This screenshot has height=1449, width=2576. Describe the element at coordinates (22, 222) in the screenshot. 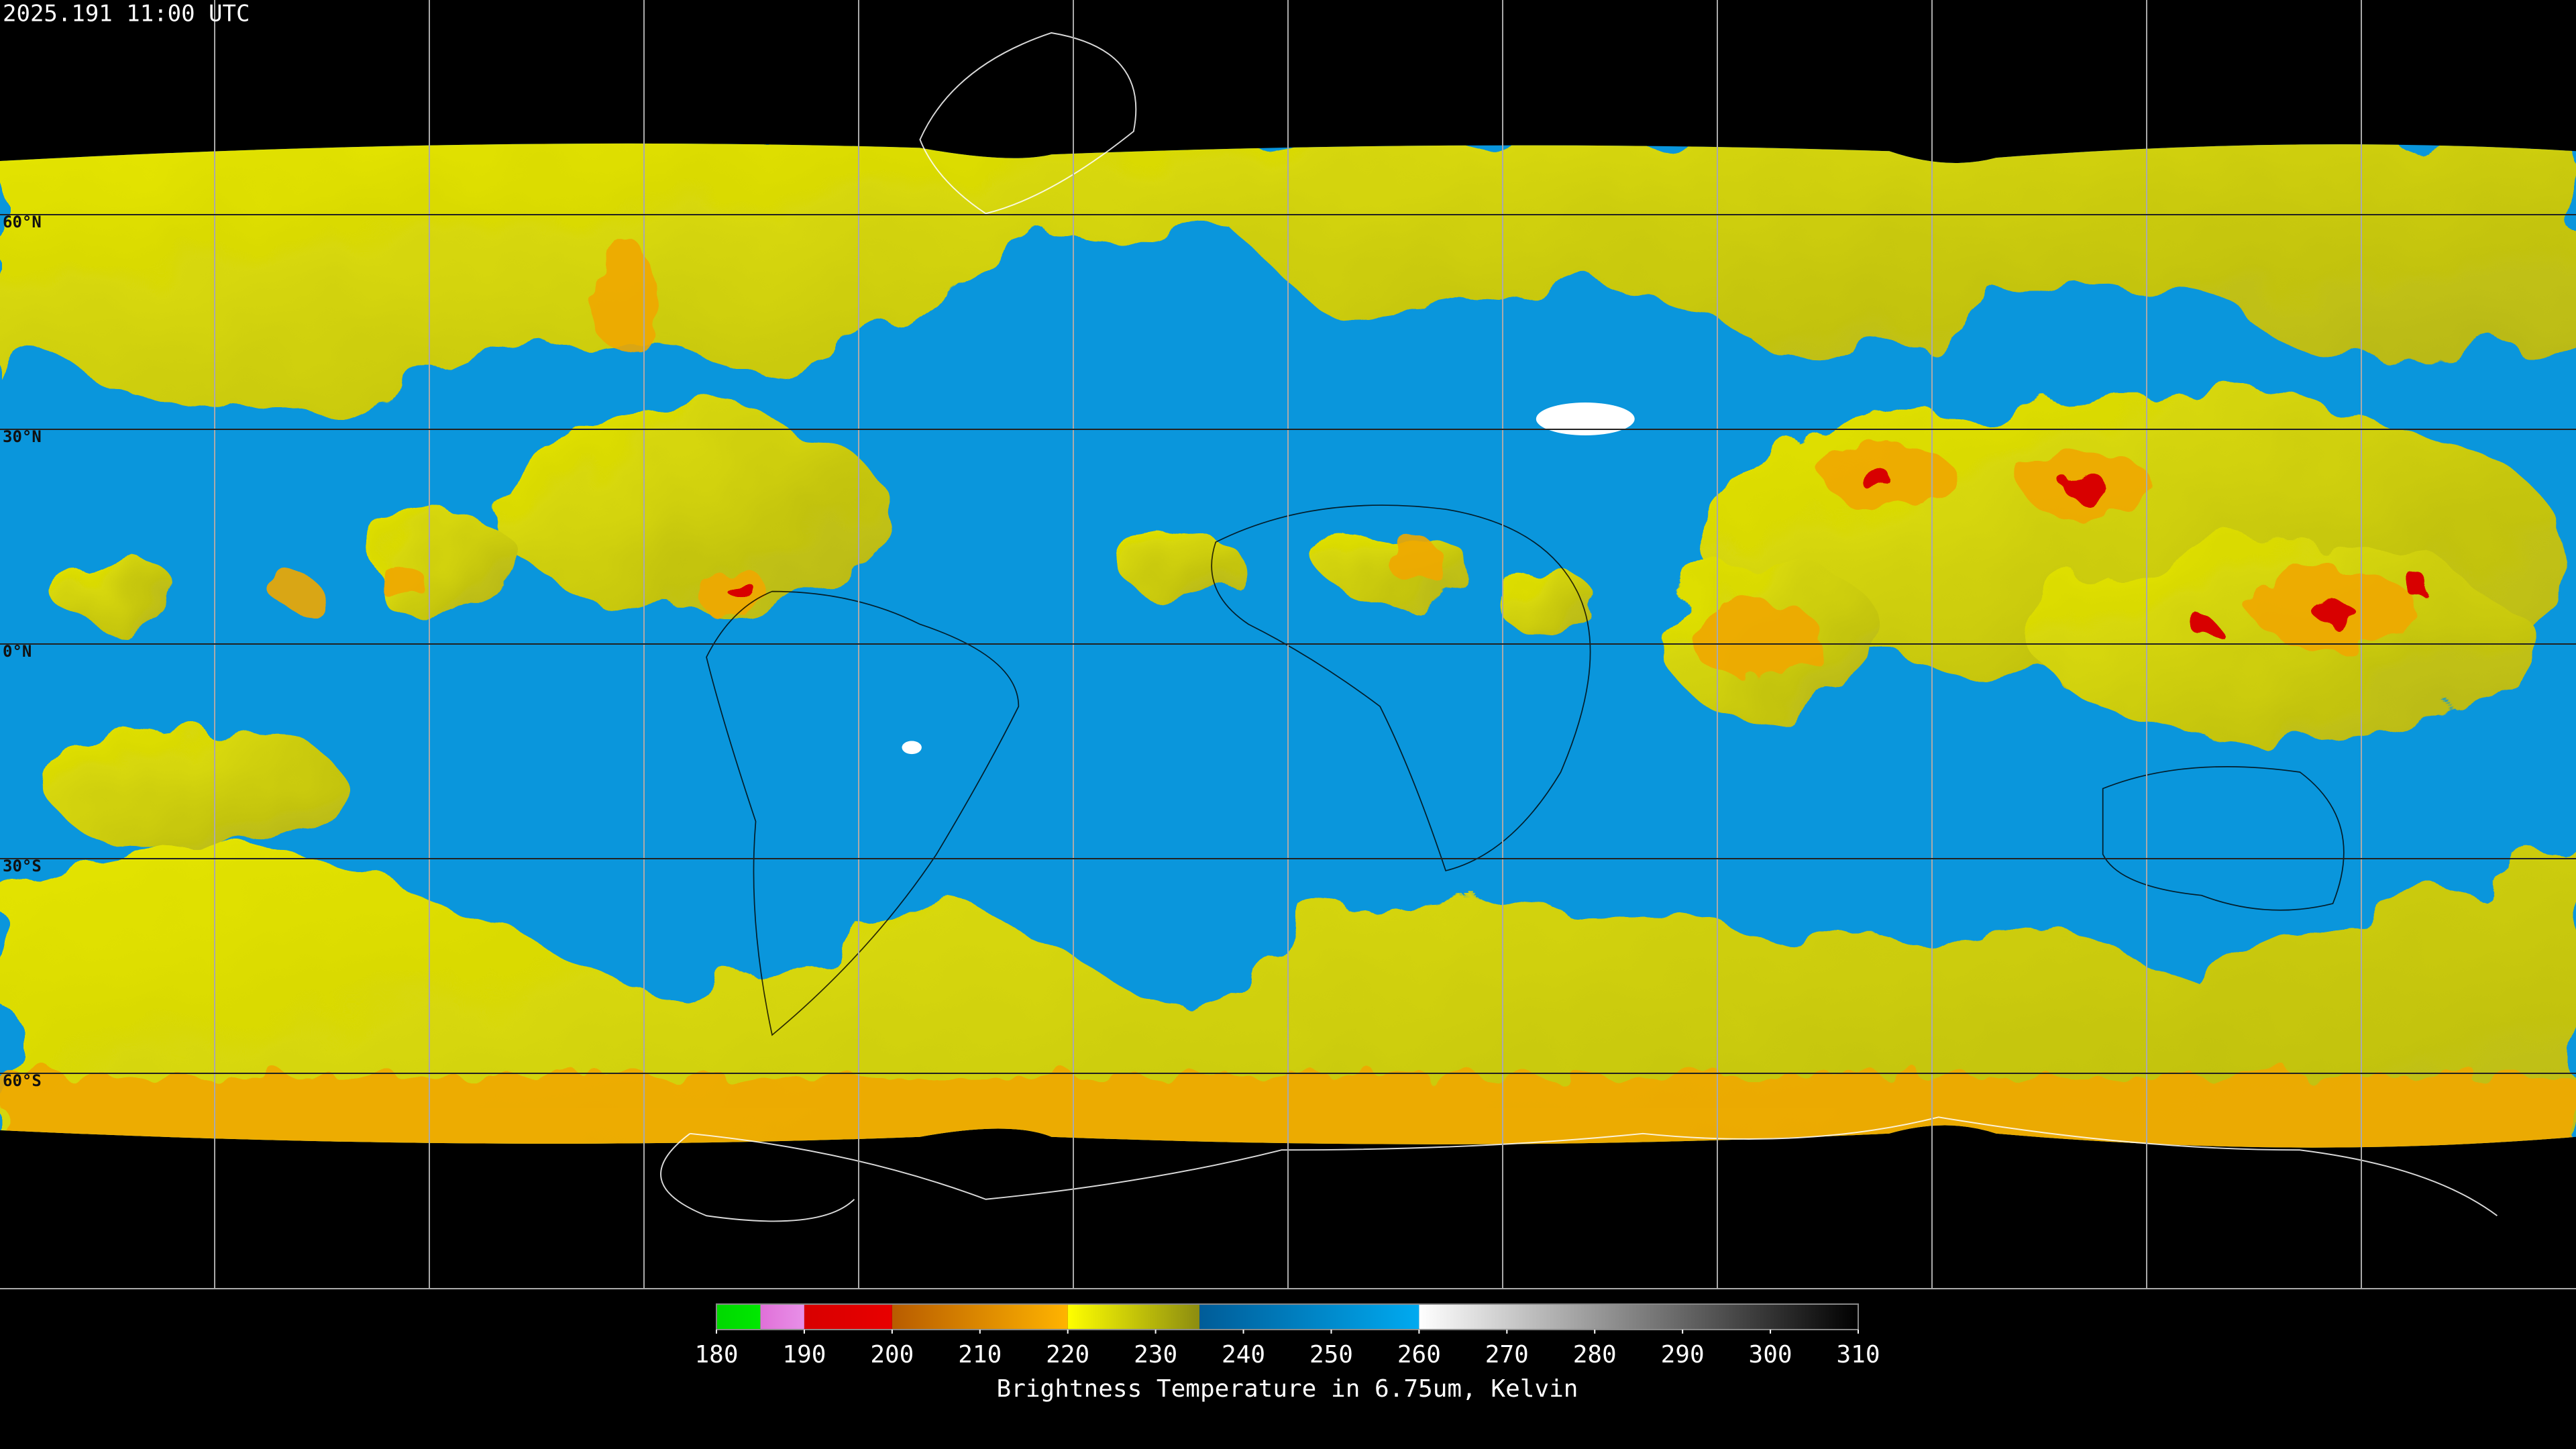

I see `latitude-label: 60°N` at that location.